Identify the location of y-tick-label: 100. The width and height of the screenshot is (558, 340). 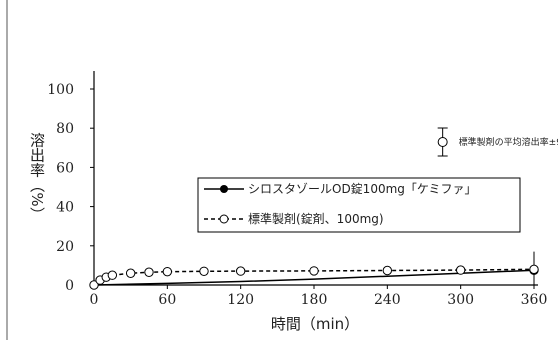
(60, 90).